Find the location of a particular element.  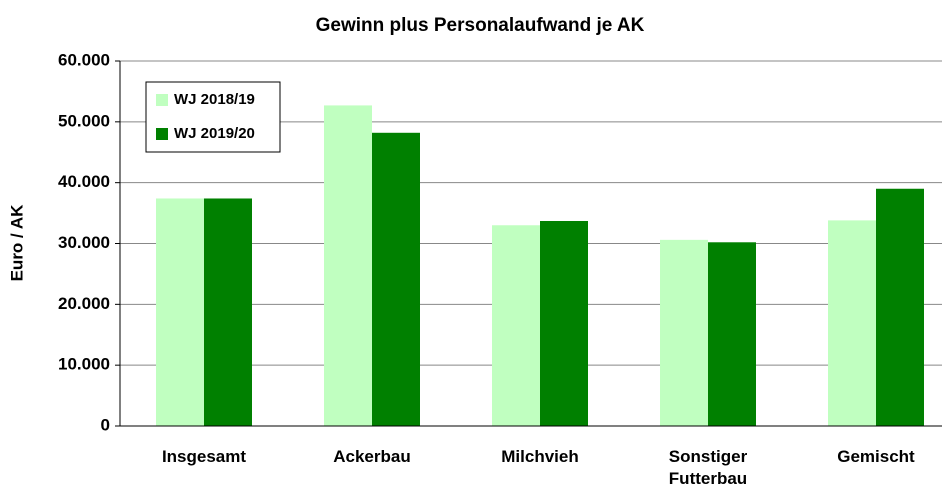

x-tick-label: Gemischt is located at coordinates (876, 456).